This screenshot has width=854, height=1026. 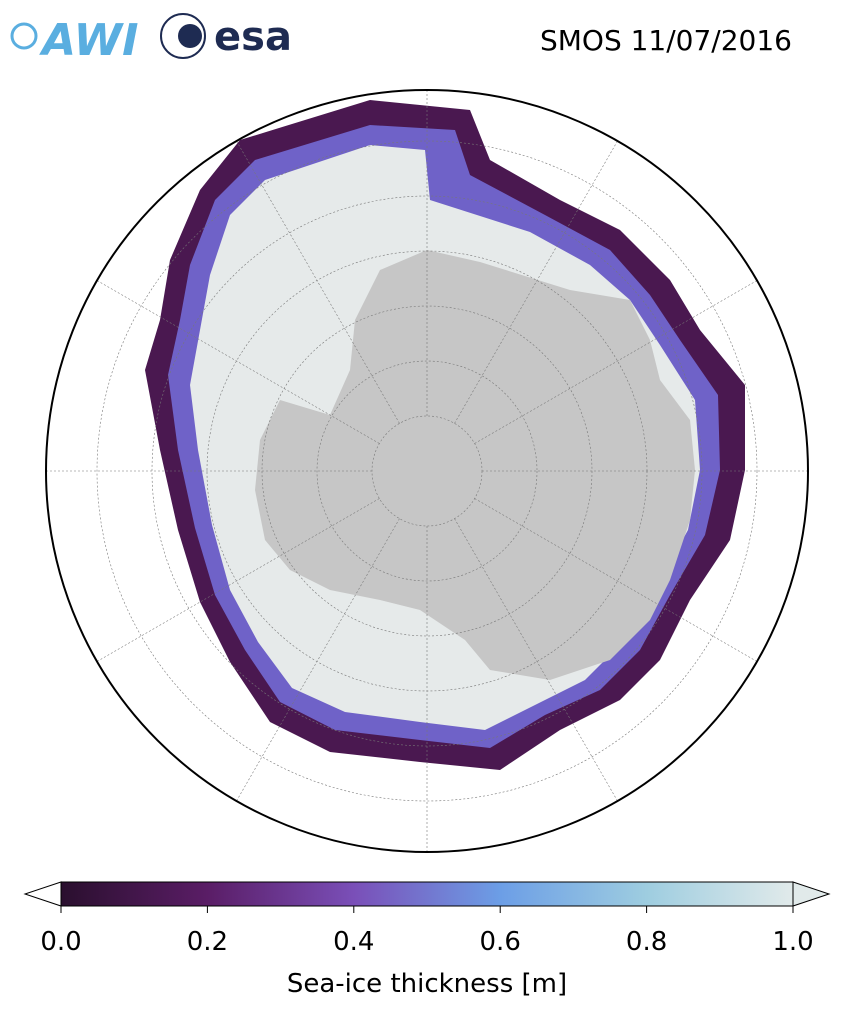 I want to click on awi-logo-text: AWI, so click(x=89, y=40).